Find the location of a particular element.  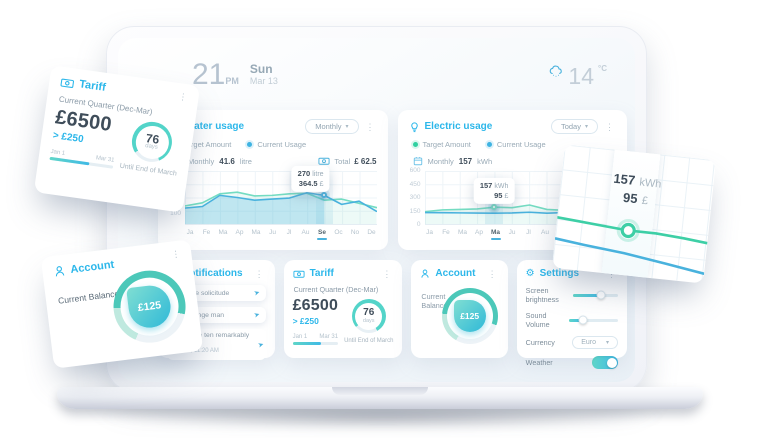

weather-widget: 14 °C is located at coordinates (577, 76).